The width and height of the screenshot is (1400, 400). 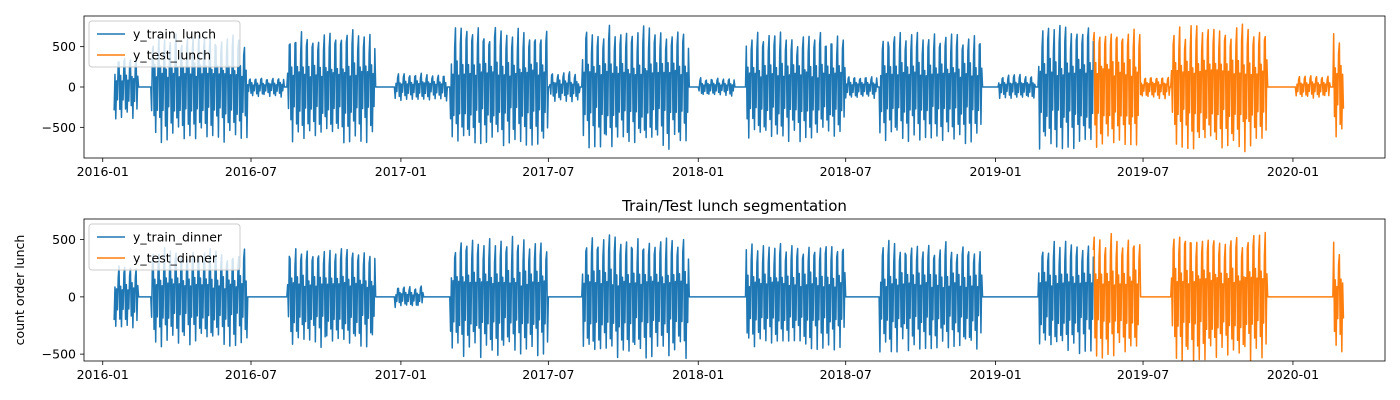 What do you see at coordinates (1218, 88) in the screenshot?
I see `series-line-y-test-lunch` at bounding box center [1218, 88].